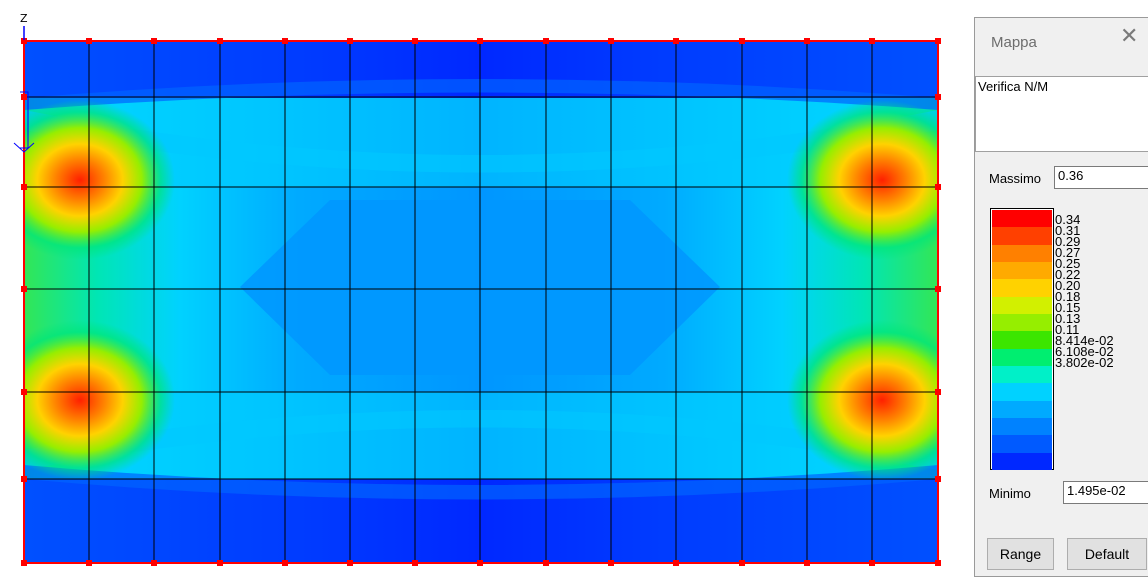 The height and width of the screenshot is (577, 1148). I want to click on default-button: Default, so click(1107, 554).